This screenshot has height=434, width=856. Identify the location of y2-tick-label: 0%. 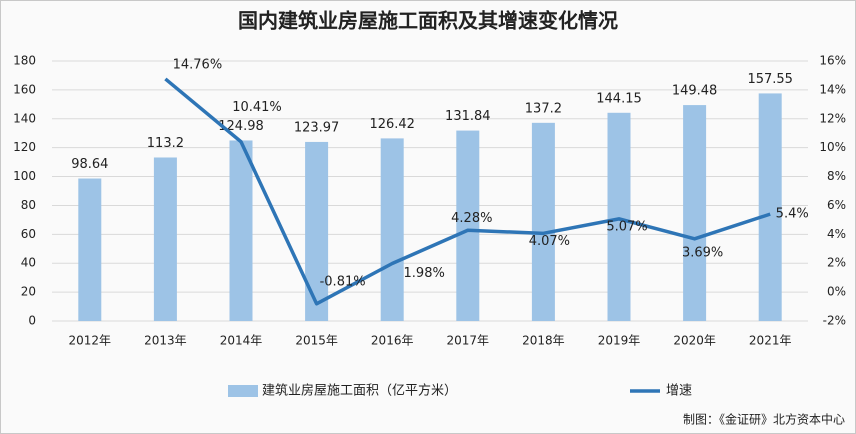
(836, 292).